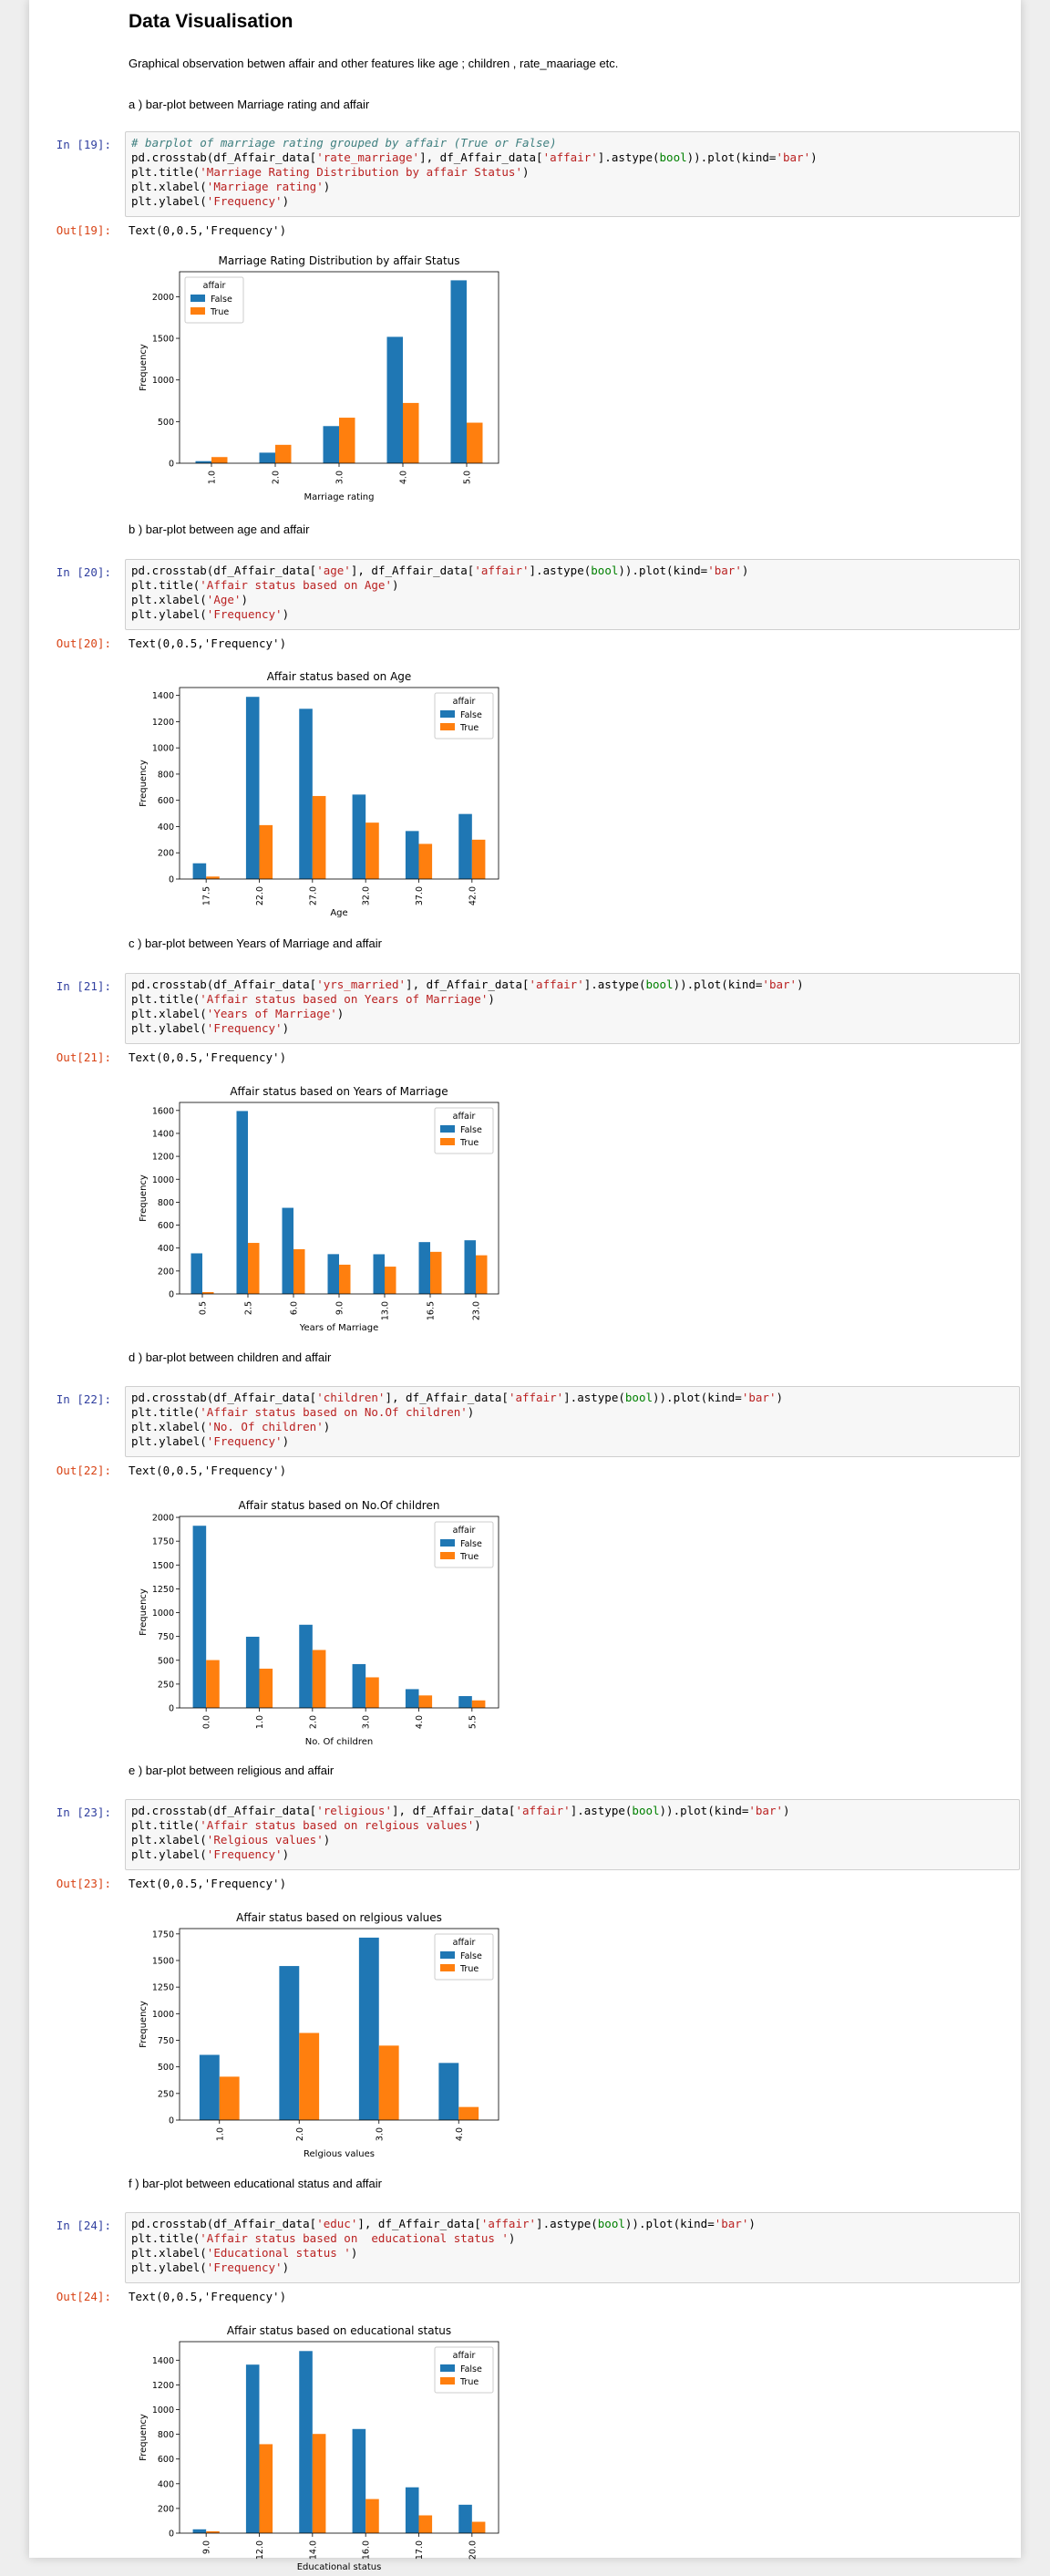  I want to click on x-tick-label: 16.0, so click(367, 2550).